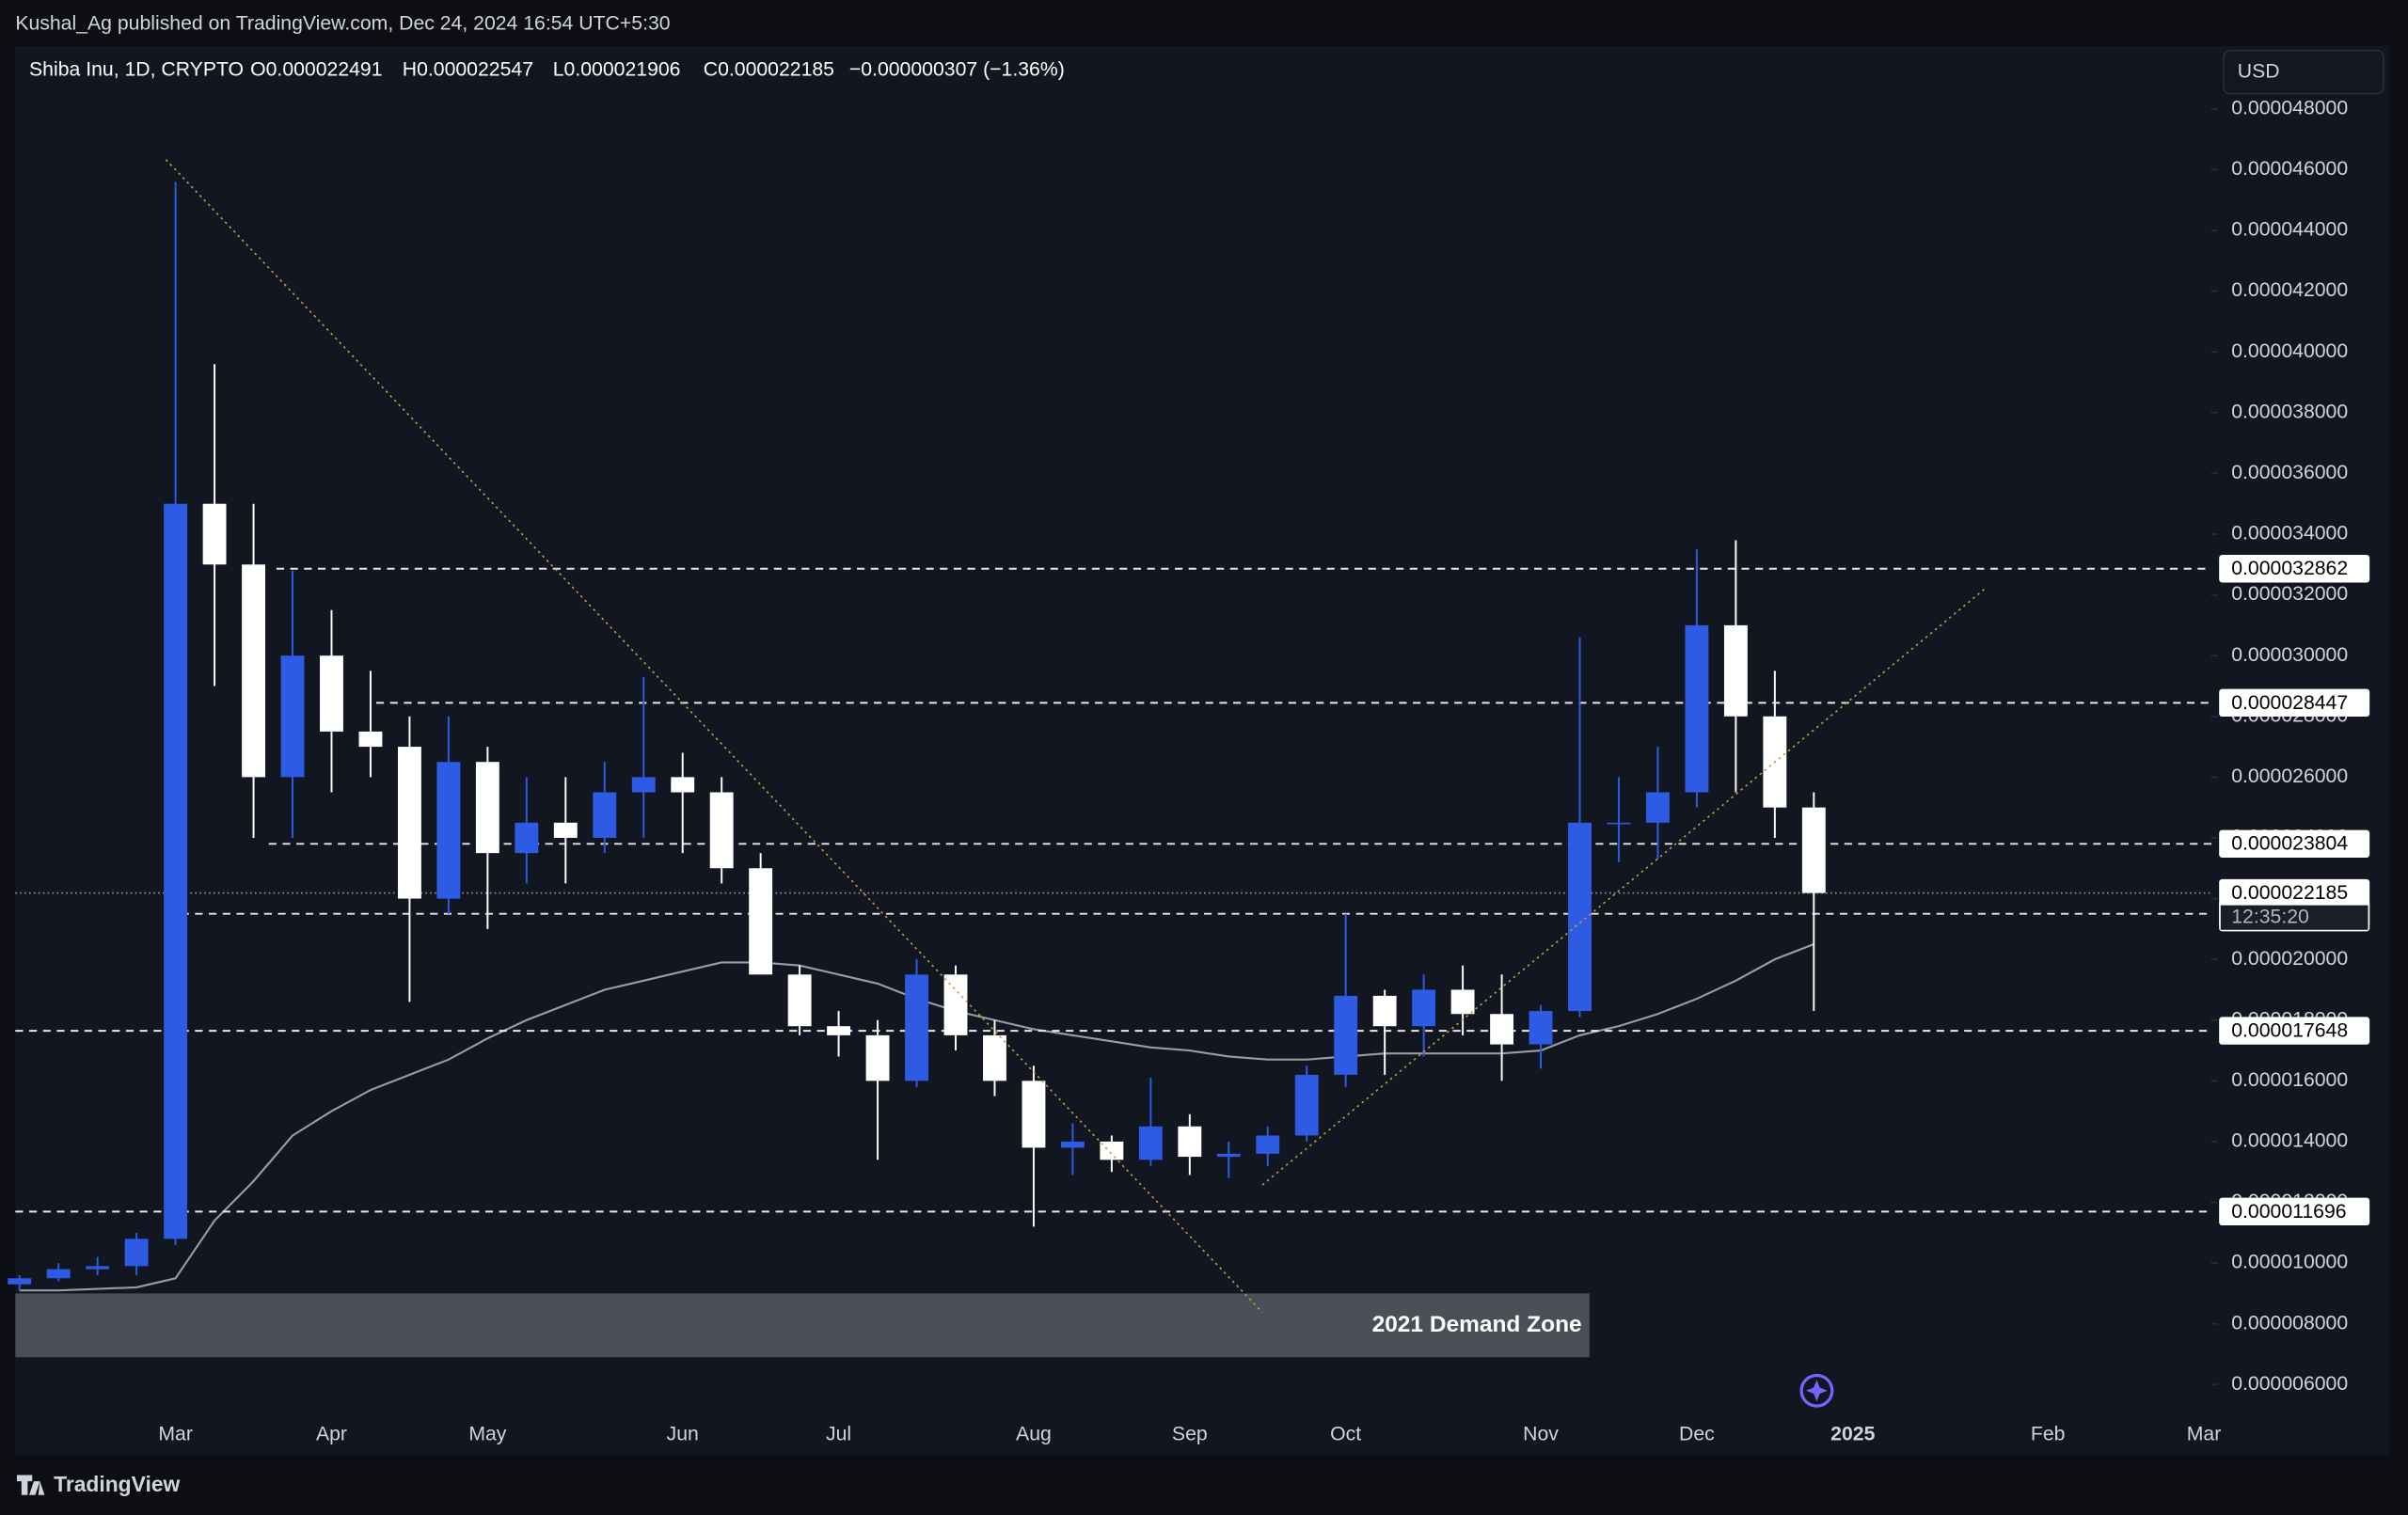  Describe the element at coordinates (2304, 72) in the screenshot. I see `currency-button` at that location.